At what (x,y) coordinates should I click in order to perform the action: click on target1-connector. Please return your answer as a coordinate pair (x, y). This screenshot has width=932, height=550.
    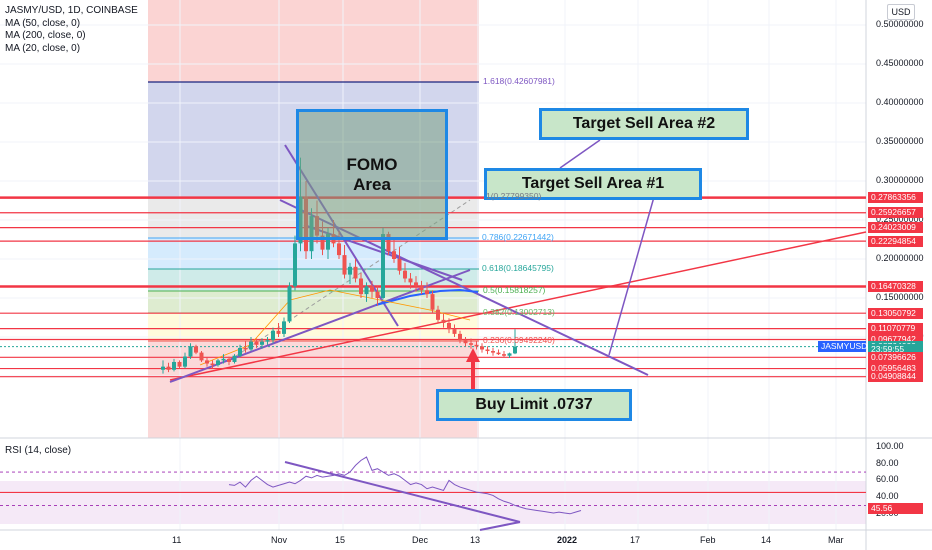
    Looking at the image, I should click on (631, 276).